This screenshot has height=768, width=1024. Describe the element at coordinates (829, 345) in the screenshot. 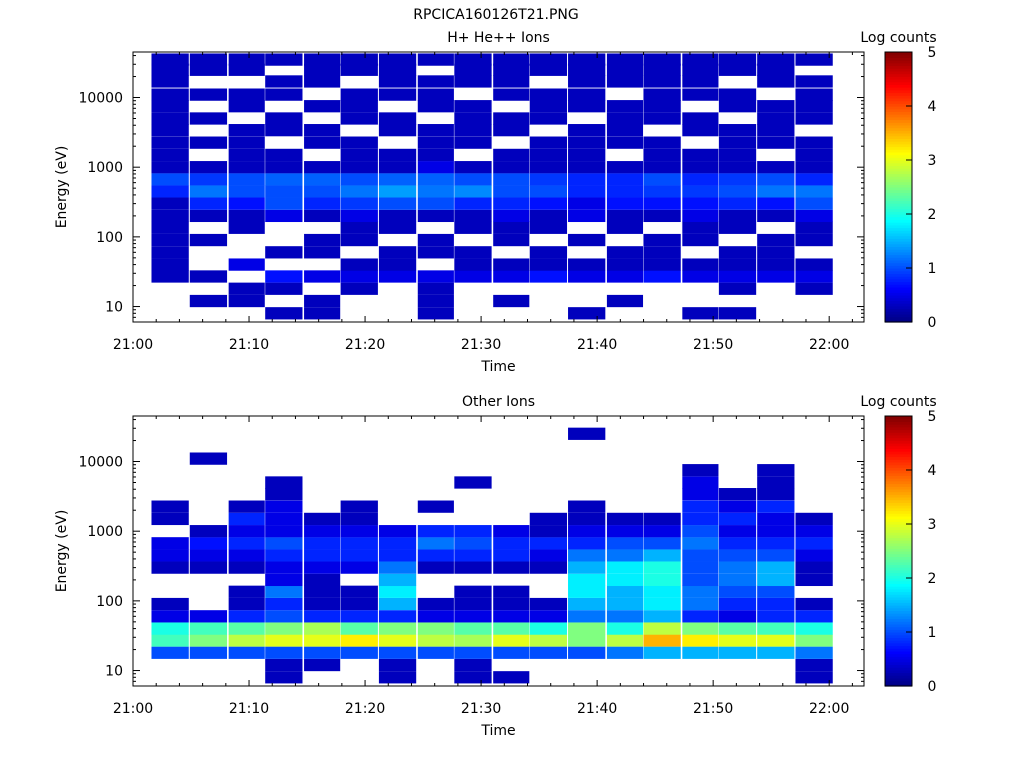

I see `x-tick-label: 22:00` at that location.